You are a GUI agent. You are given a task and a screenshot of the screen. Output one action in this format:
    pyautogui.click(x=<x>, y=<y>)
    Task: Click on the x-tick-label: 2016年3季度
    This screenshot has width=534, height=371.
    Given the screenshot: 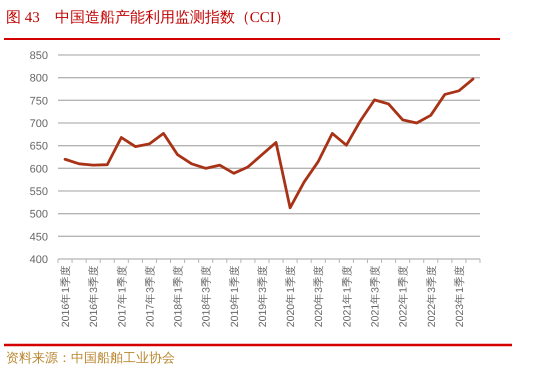 What is the action you would take?
    pyautogui.click(x=93, y=296)
    